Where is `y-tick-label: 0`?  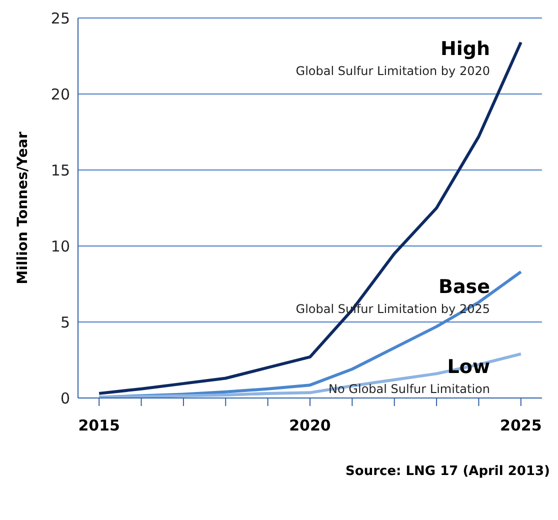 y-tick-label: 0 is located at coordinates (65, 398).